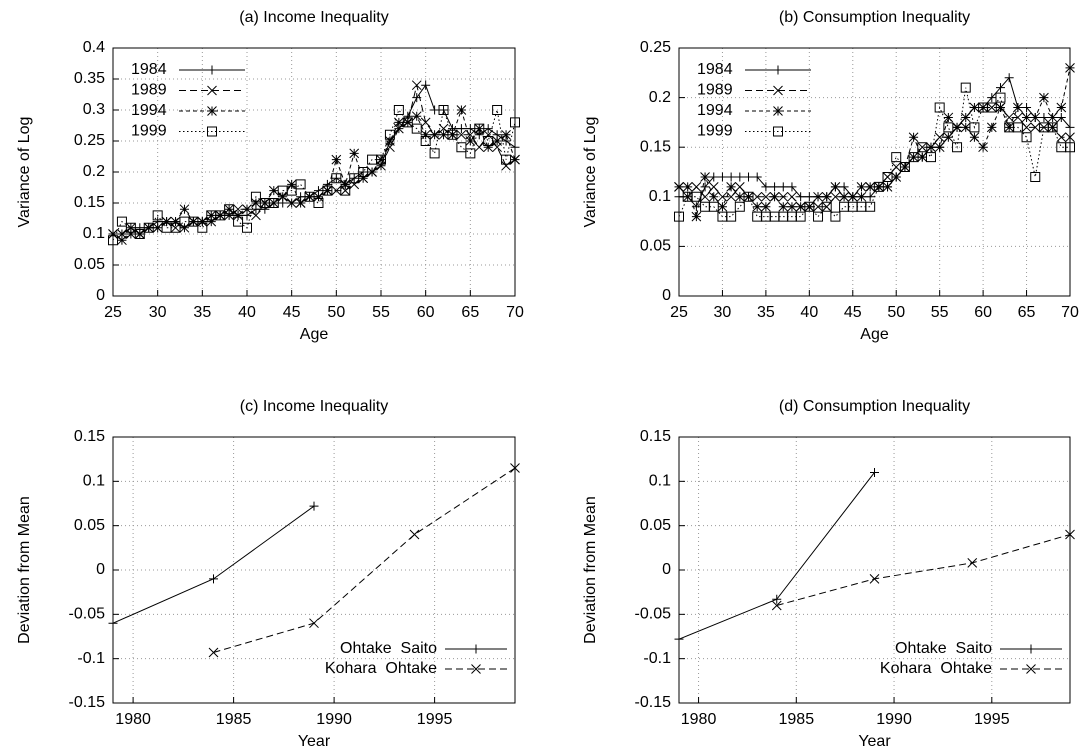  Describe the element at coordinates (426, 312) in the screenshot. I see `x-tick-label: 60` at that location.